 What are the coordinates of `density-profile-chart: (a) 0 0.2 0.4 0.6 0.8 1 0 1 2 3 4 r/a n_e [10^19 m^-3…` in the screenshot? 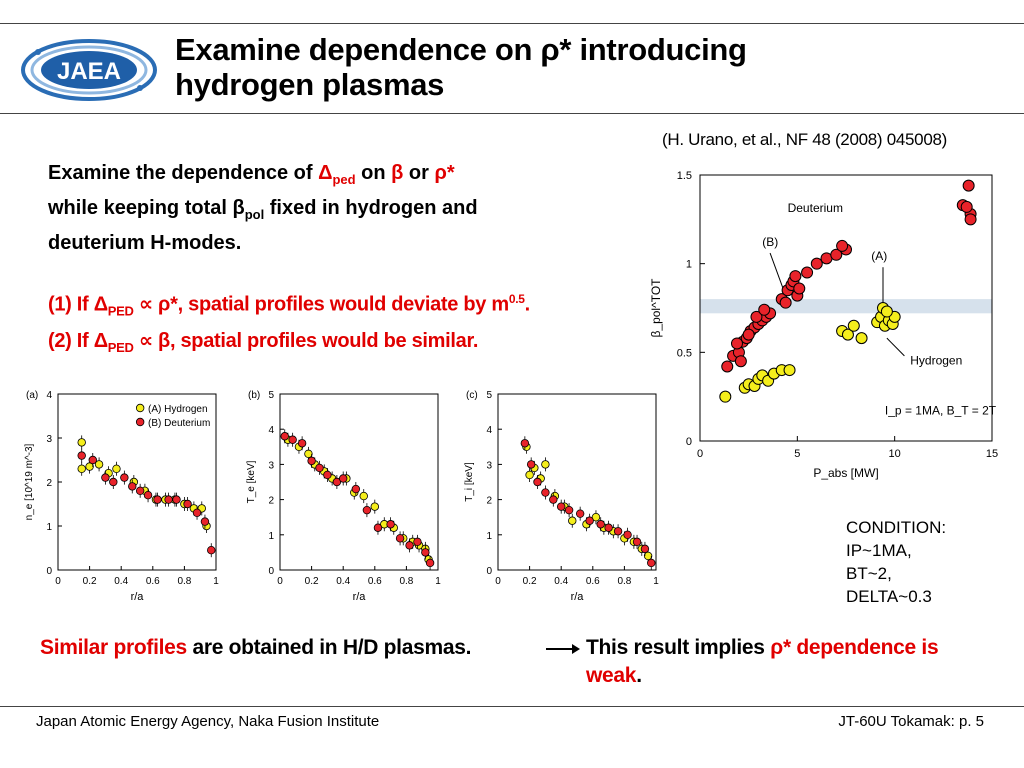 It's located at (121, 496).